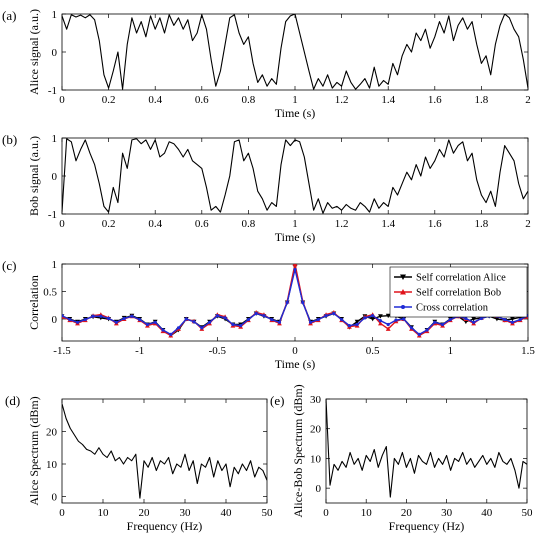 This screenshot has width=537, height=550. What do you see at coordinates (139, 351) in the screenshot?
I see `x-tick-label: -1` at bounding box center [139, 351].